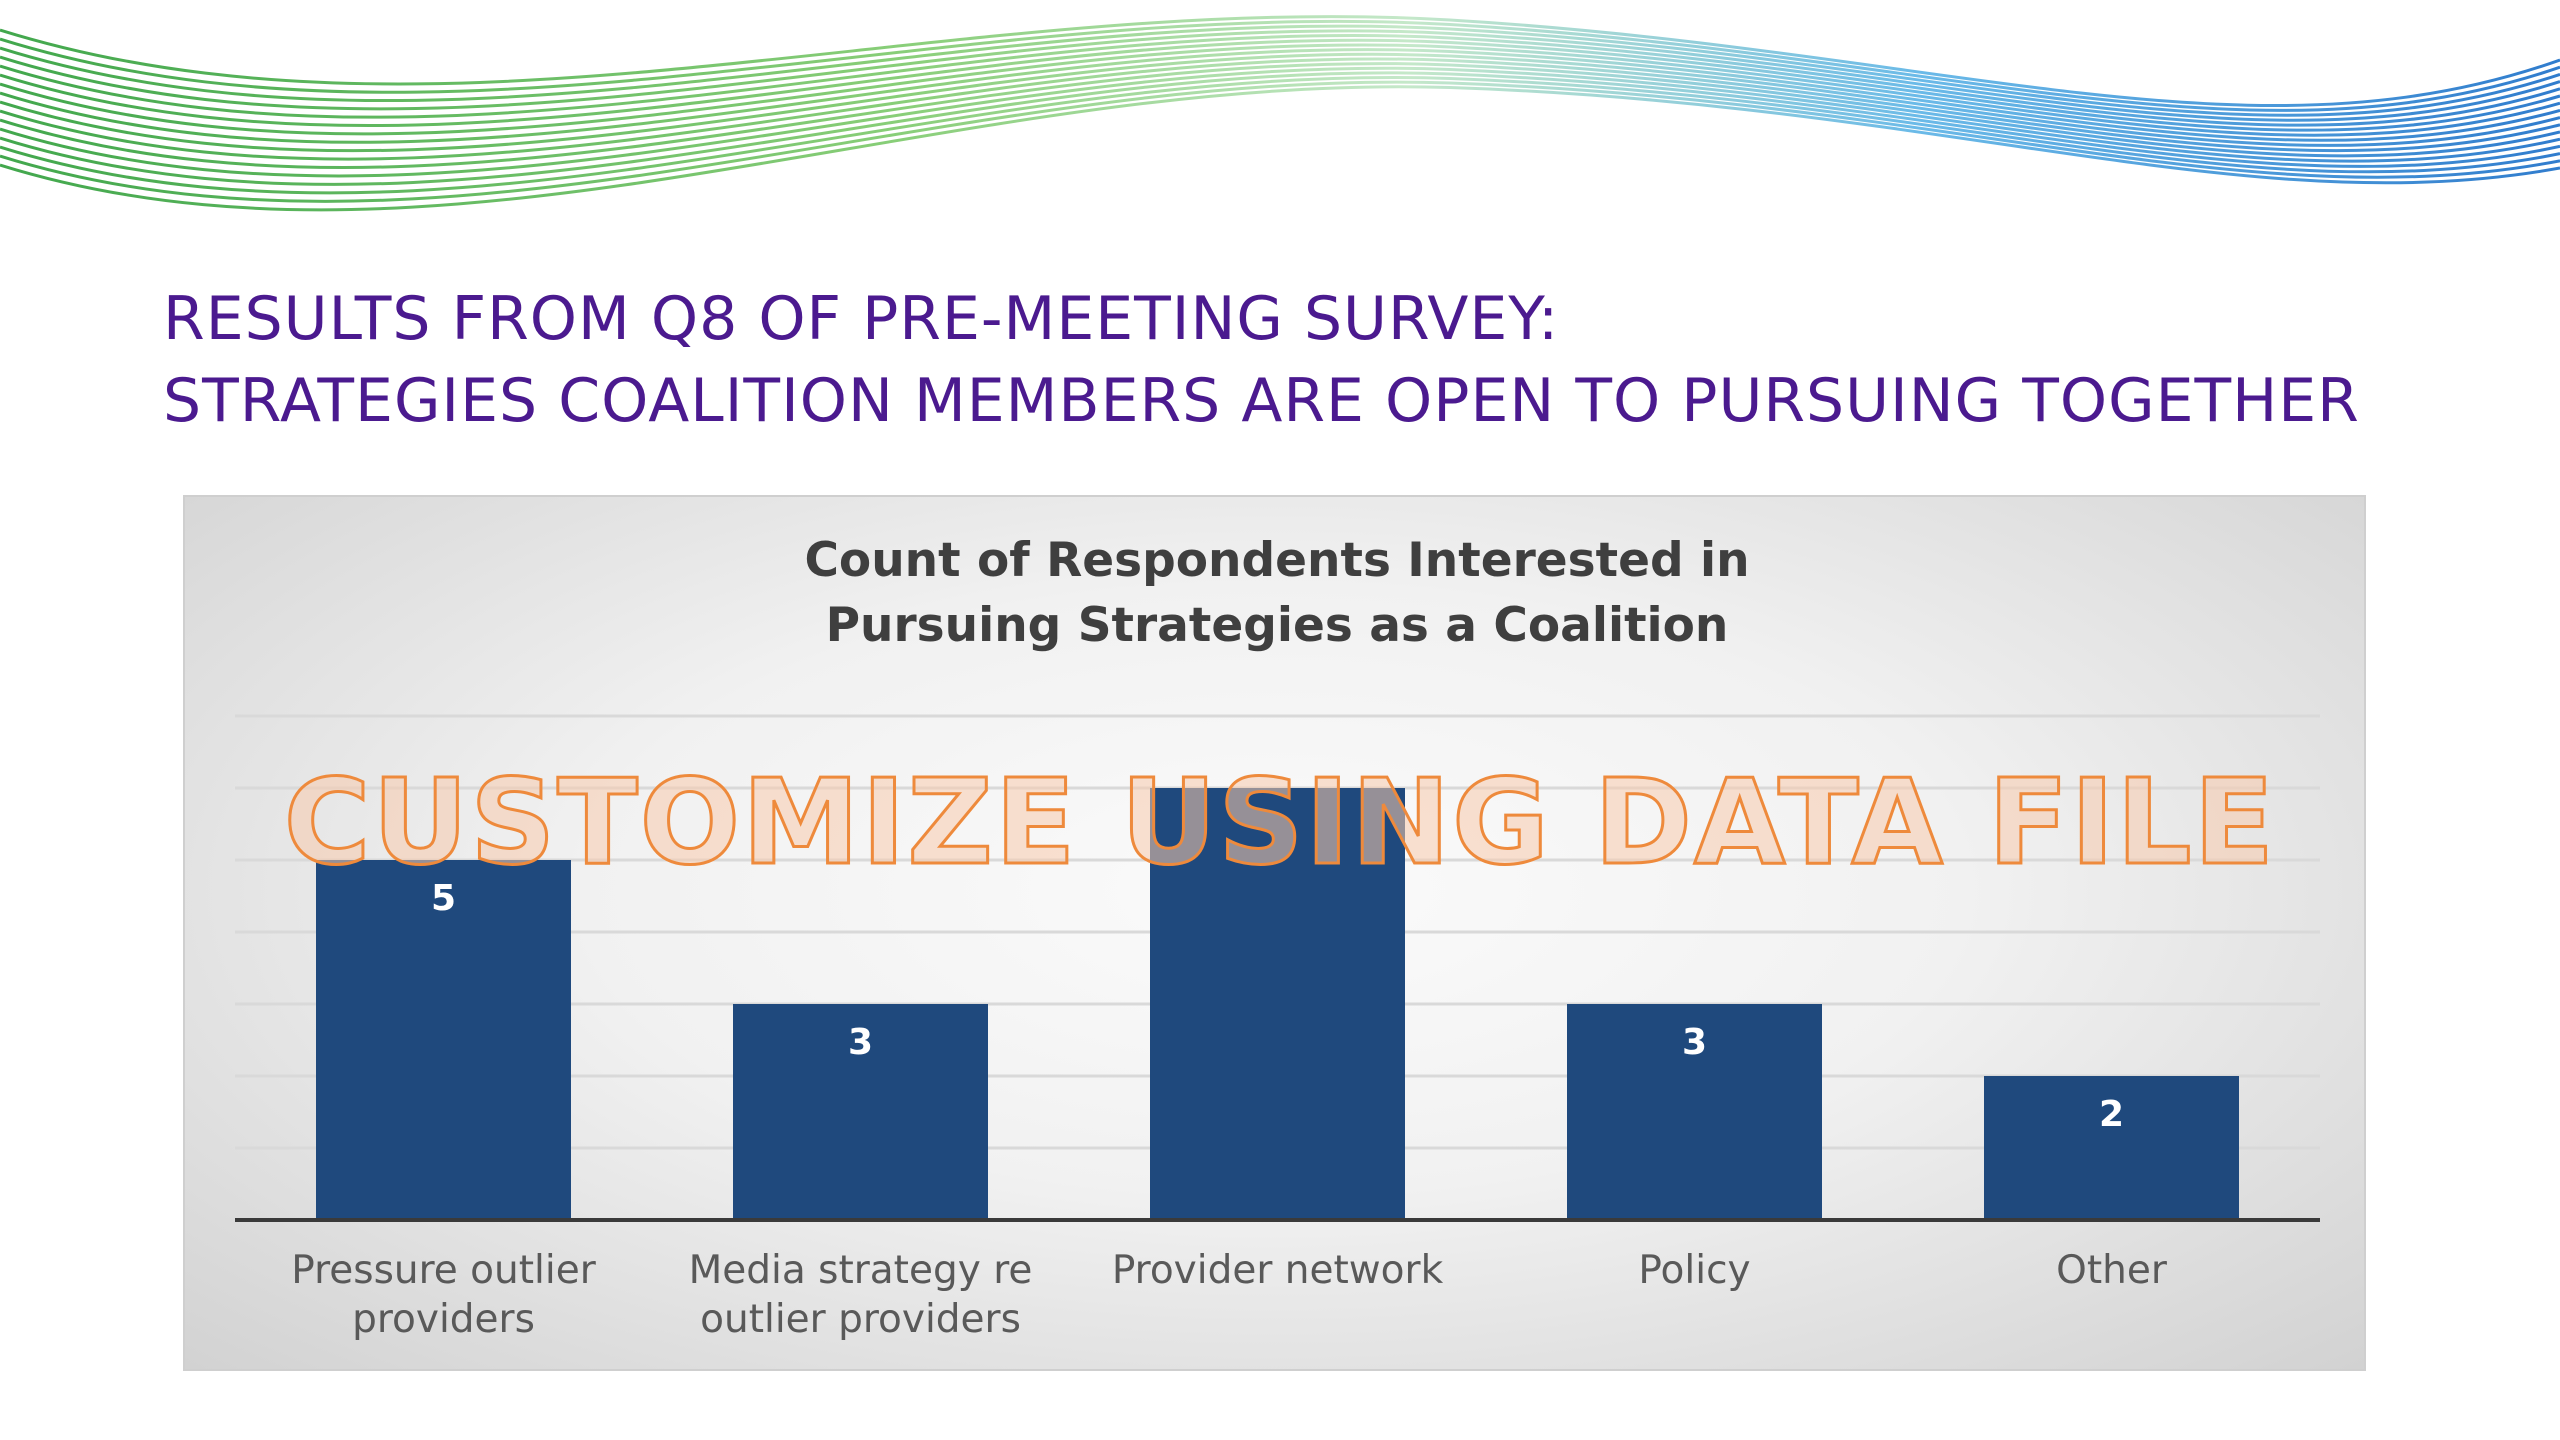 This screenshot has height=1440, width=2560. I want to click on category-label: Provider network, so click(1278, 1270).